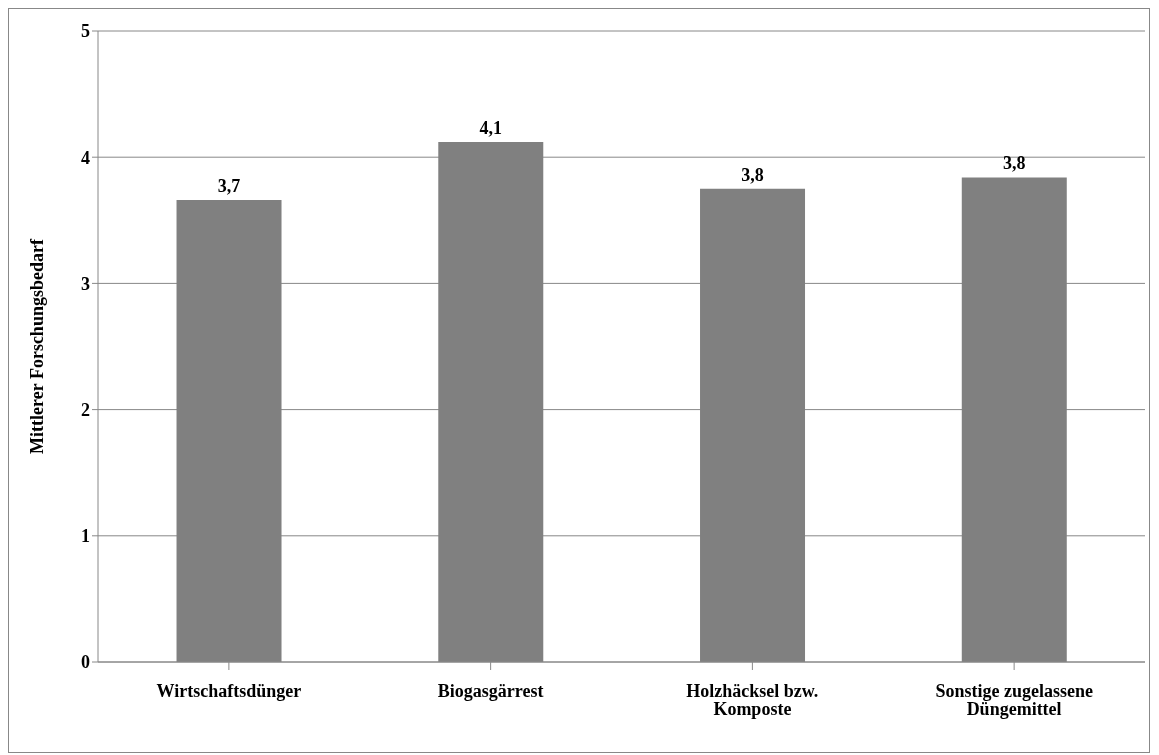  I want to click on x-tick-label: Sonstige zugelassene Düngemittel, so click(1014, 699).